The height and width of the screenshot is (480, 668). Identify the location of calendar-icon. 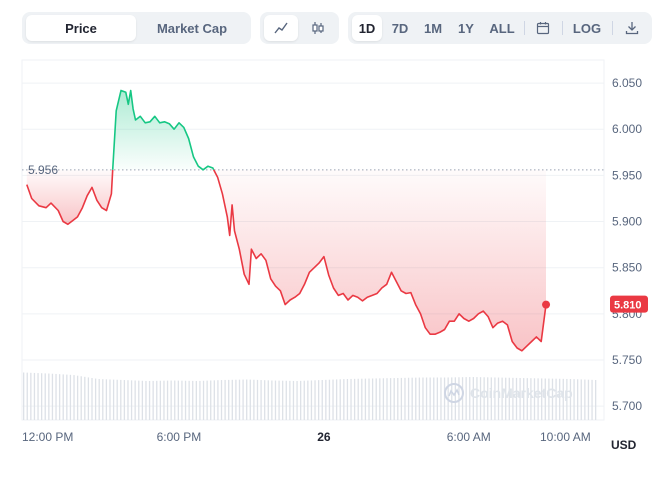
(543, 28).